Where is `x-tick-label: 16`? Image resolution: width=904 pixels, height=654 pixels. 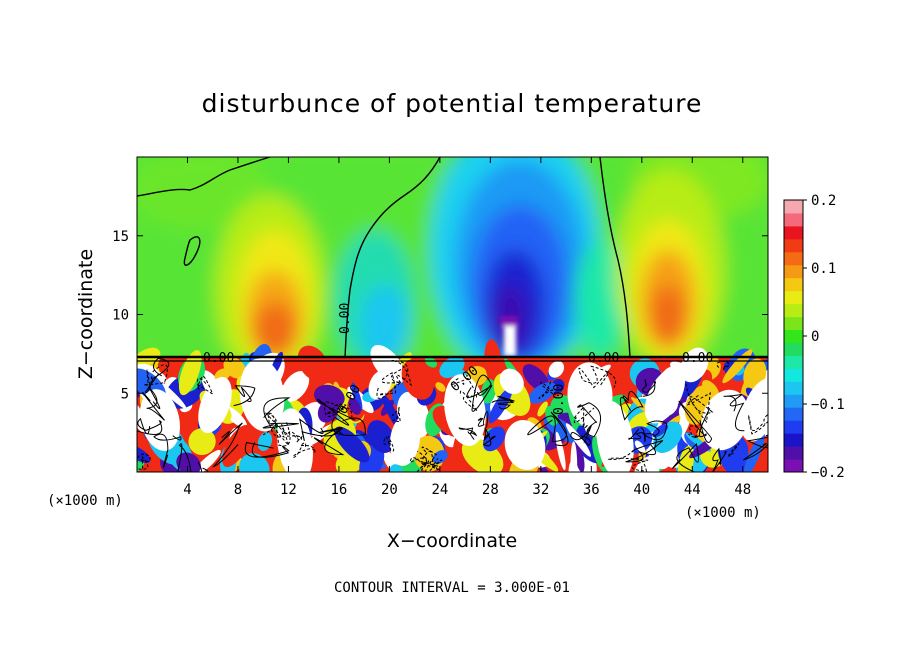
x-tick-label: 16 is located at coordinates (338, 490).